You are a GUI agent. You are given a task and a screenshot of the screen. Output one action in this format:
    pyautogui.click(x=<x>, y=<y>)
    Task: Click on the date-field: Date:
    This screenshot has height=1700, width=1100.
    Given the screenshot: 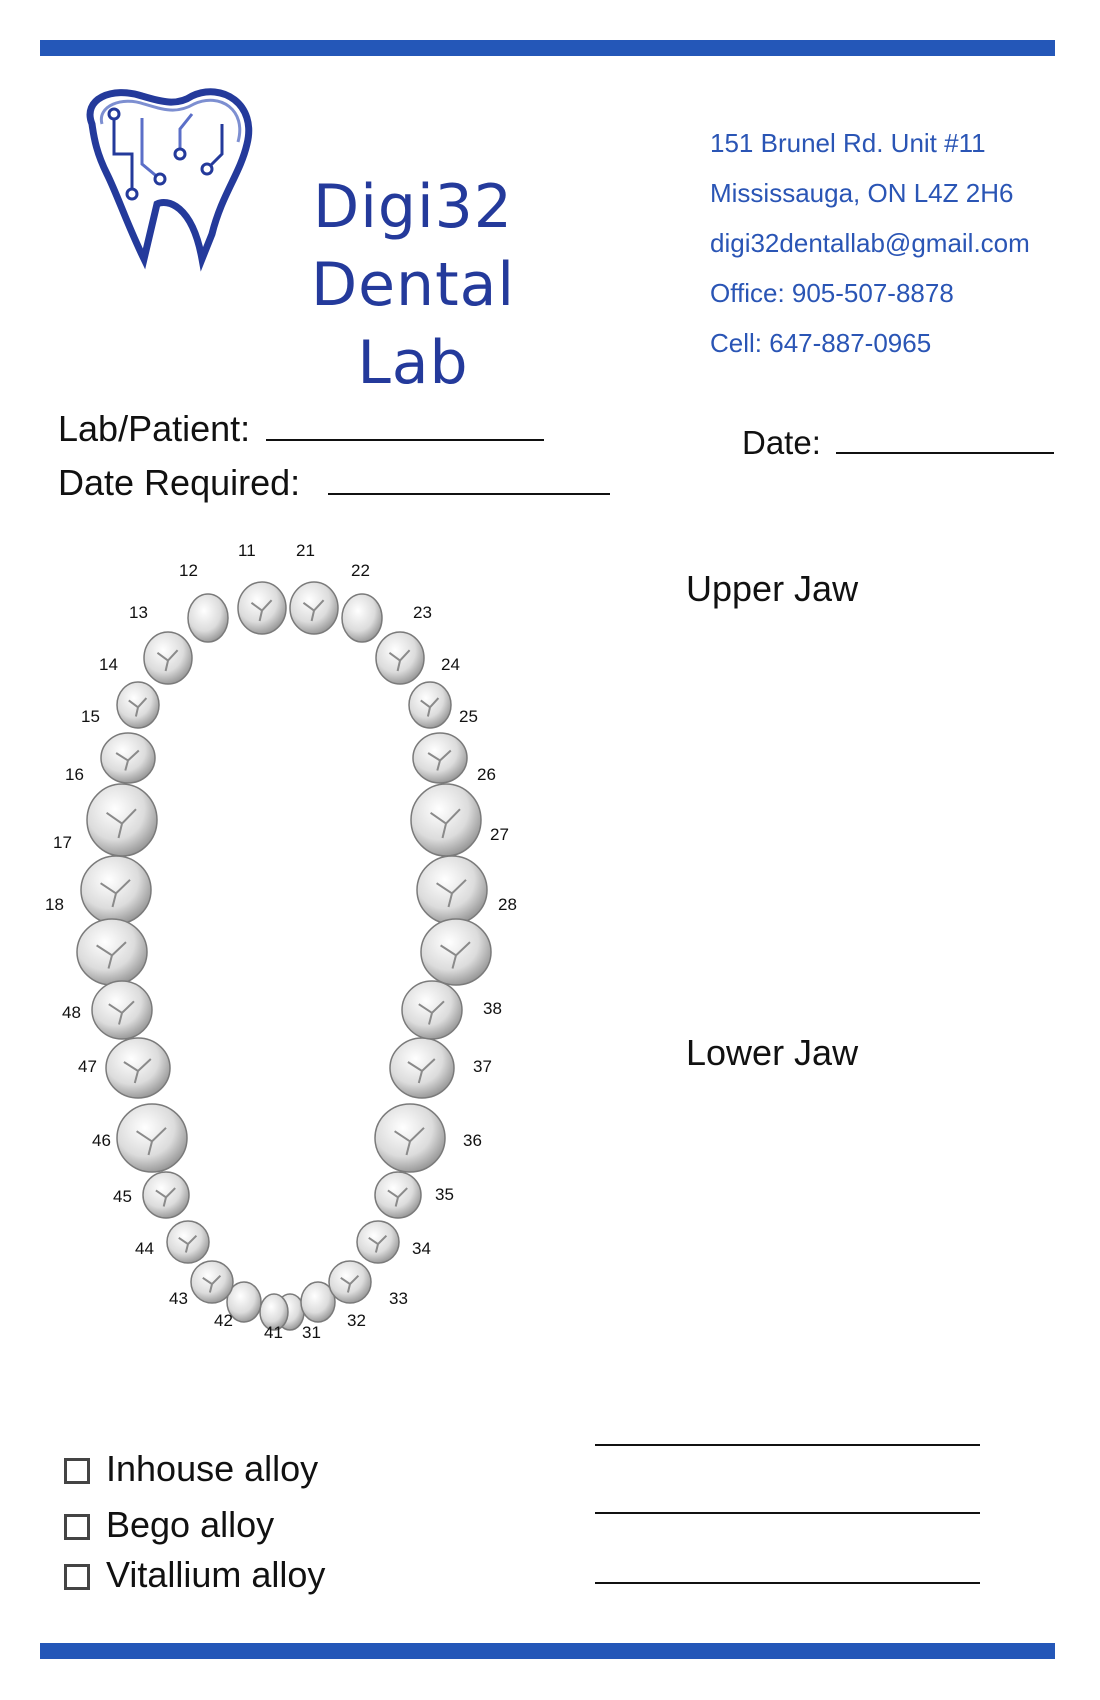 What is the action you would take?
    pyautogui.click(x=898, y=443)
    